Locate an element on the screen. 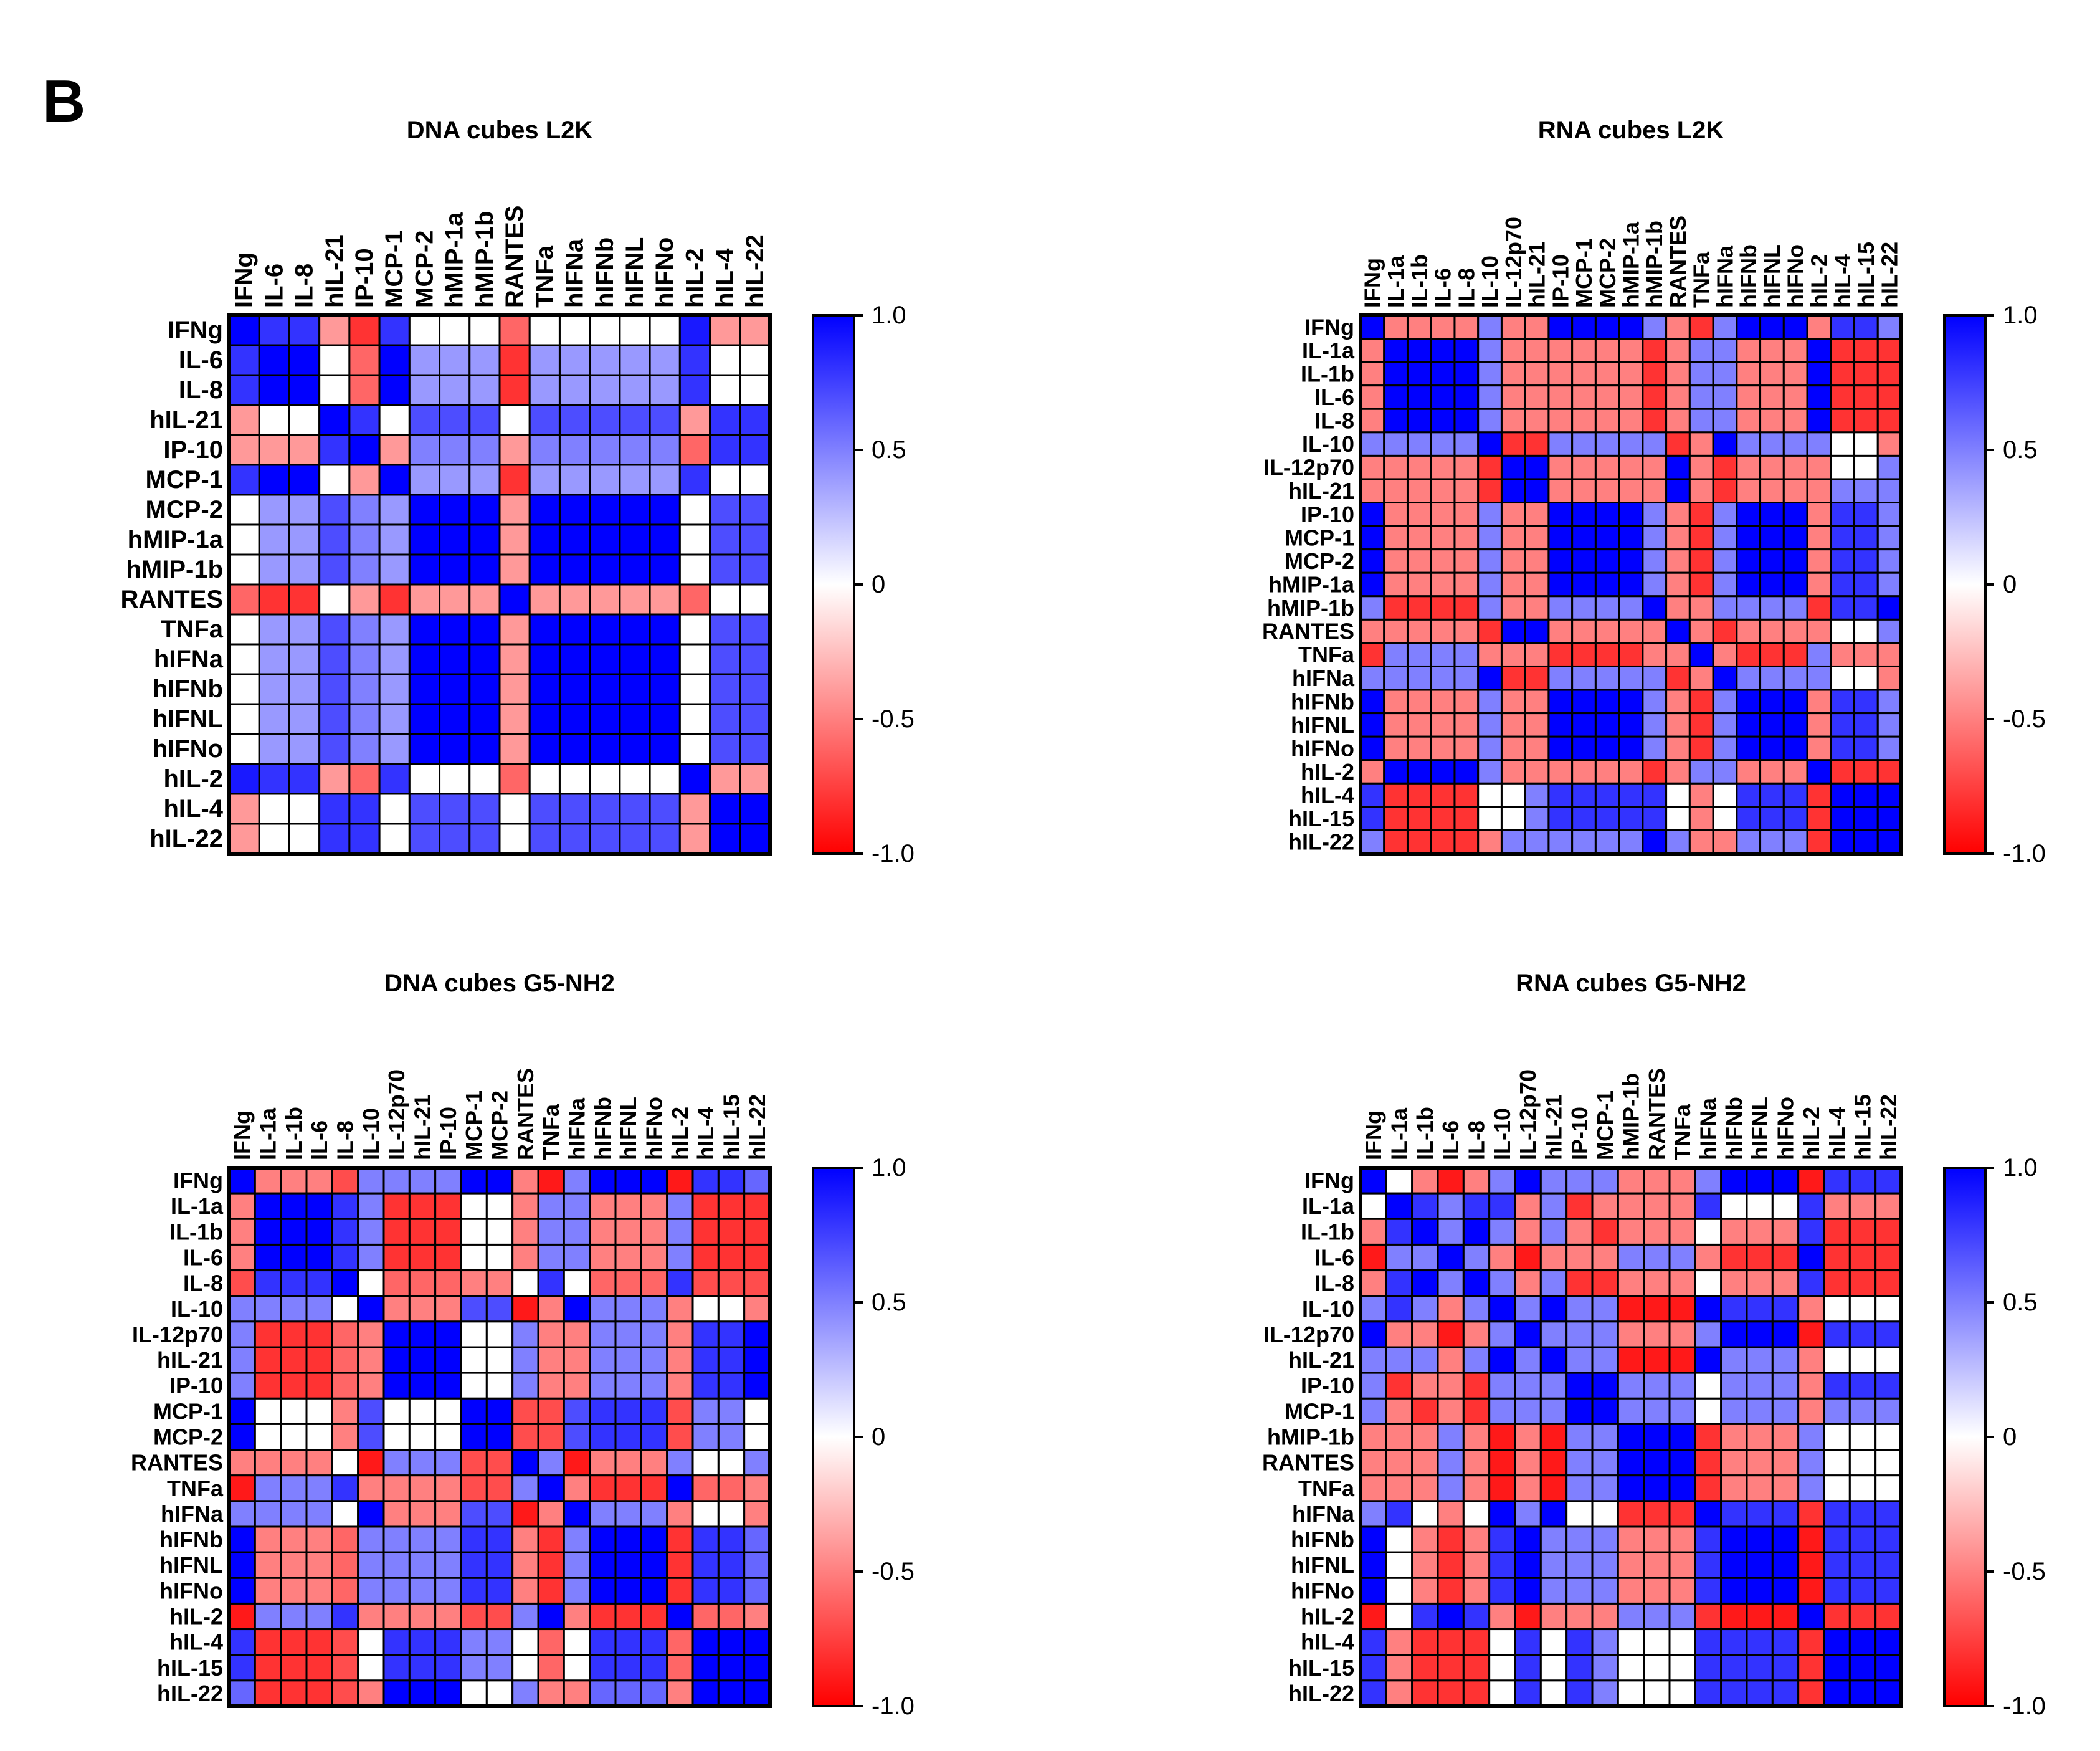 The width and height of the screenshot is (2100, 1751). heatmap-cell-hifna-hifnb is located at coordinates (605, 659).